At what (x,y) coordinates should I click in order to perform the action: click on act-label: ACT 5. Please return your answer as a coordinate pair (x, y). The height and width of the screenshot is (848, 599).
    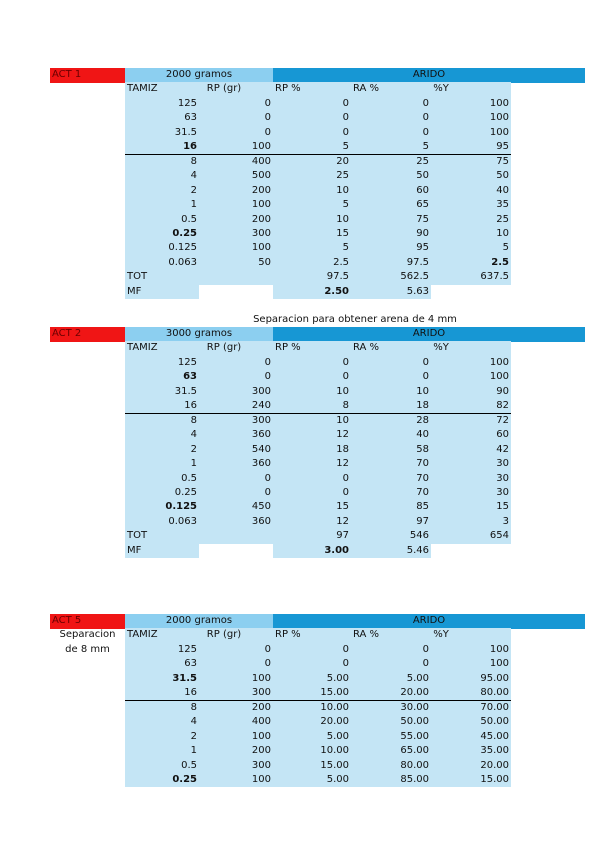
    Looking at the image, I should click on (87, 621).